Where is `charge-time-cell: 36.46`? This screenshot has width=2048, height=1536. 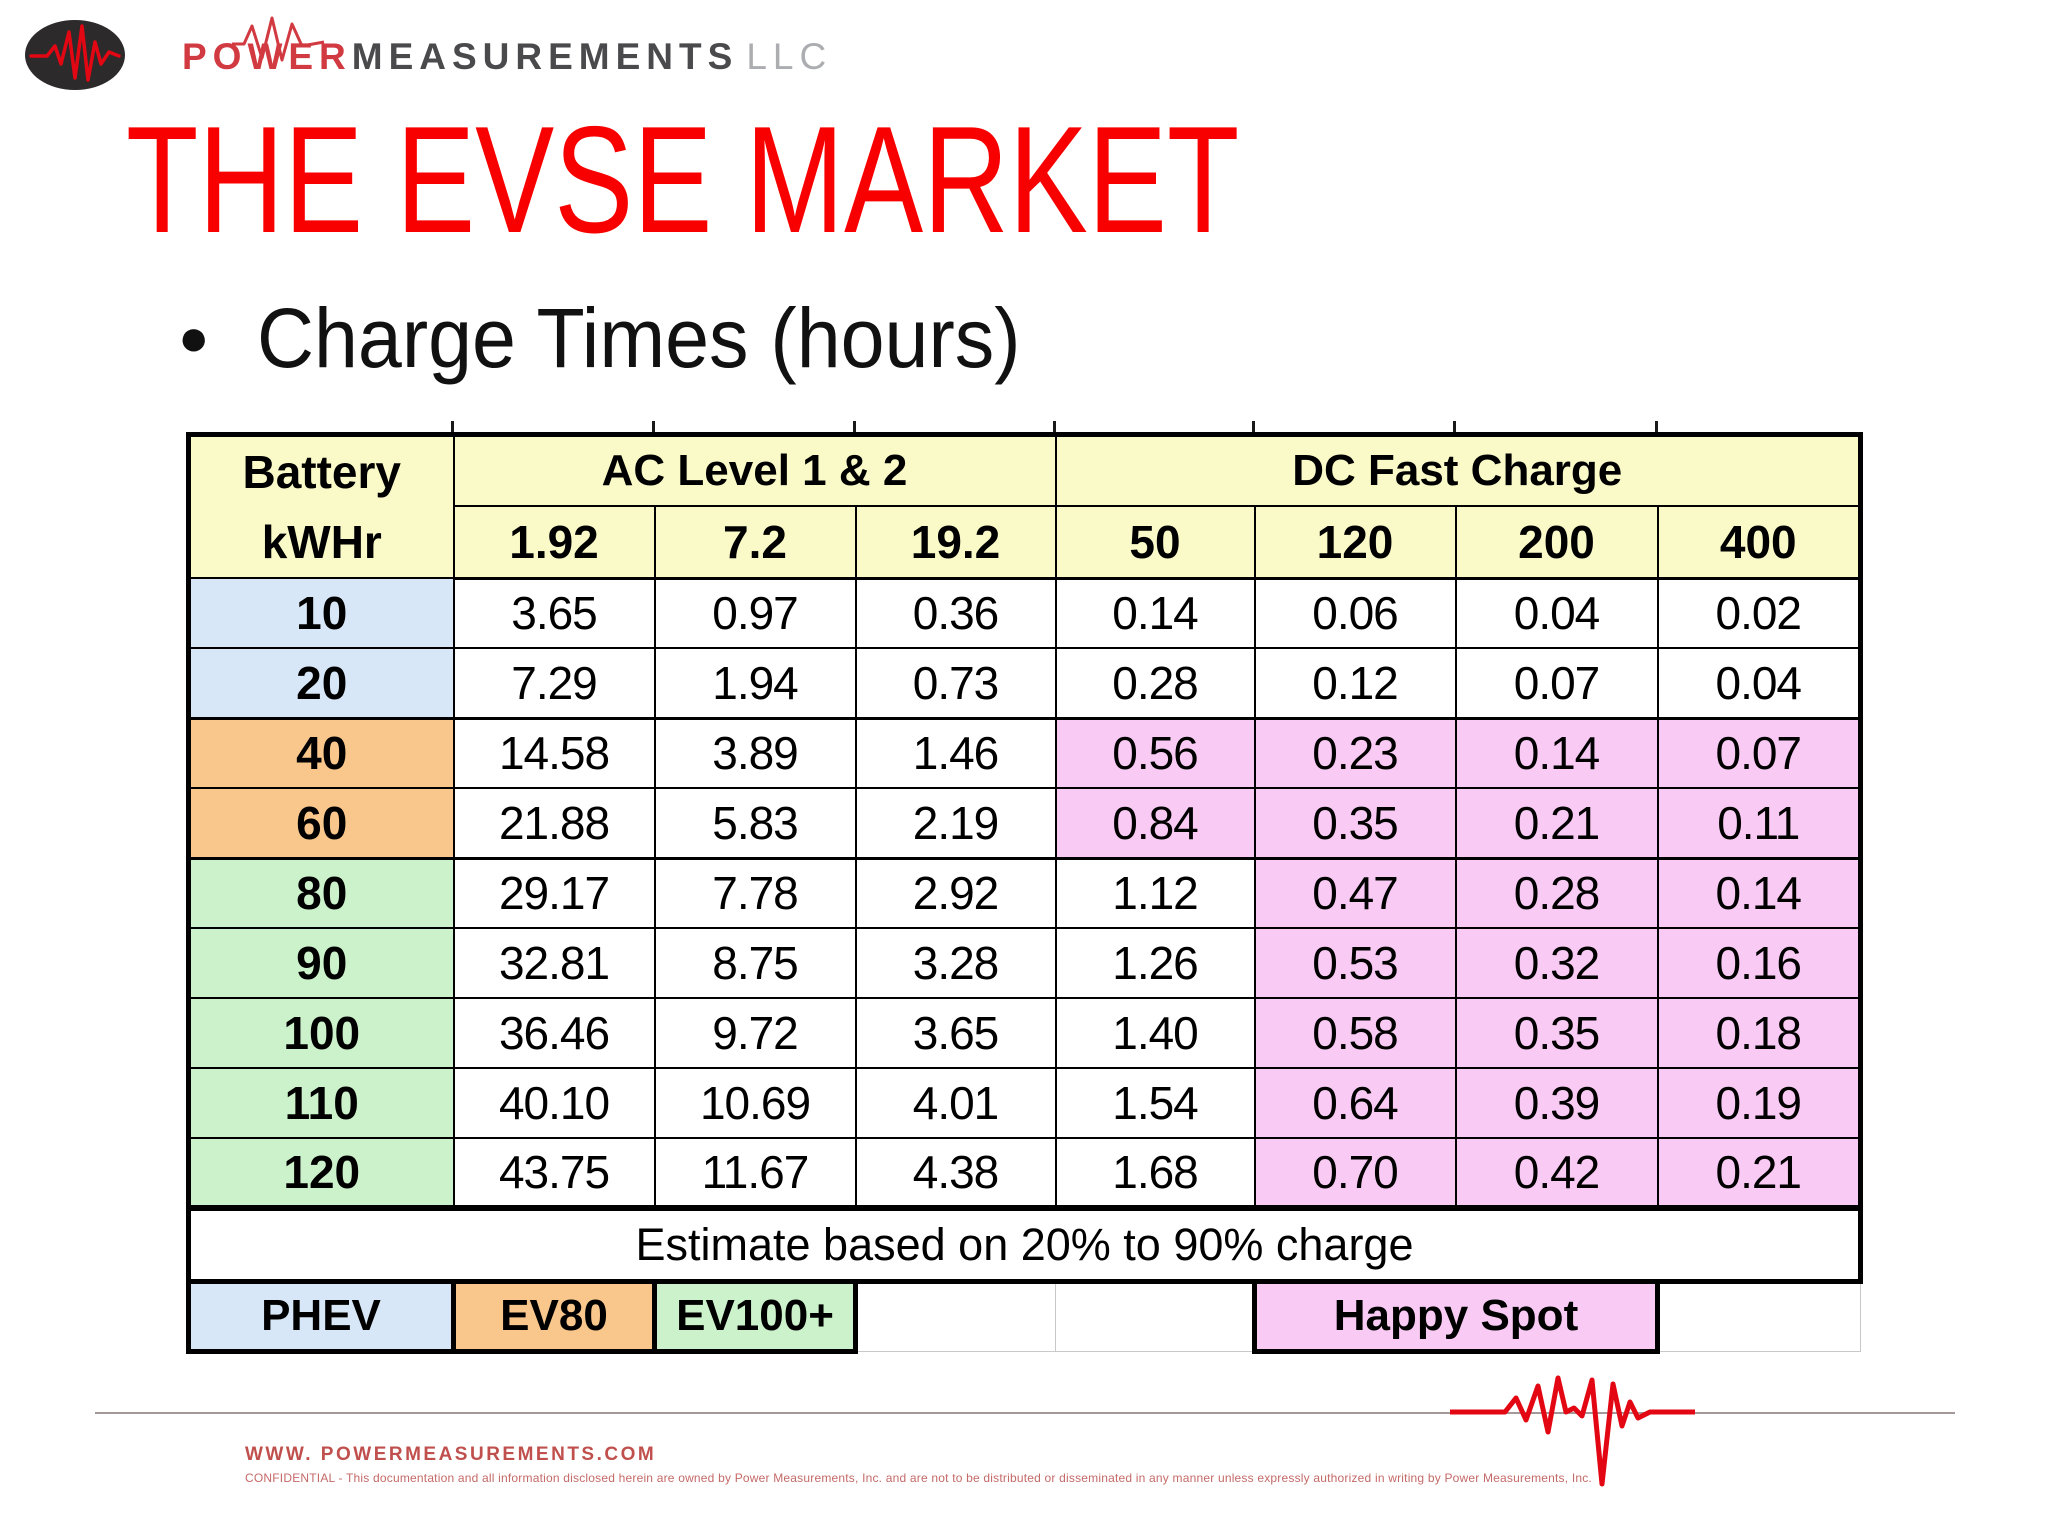 charge-time-cell: 36.46 is located at coordinates (554, 1033).